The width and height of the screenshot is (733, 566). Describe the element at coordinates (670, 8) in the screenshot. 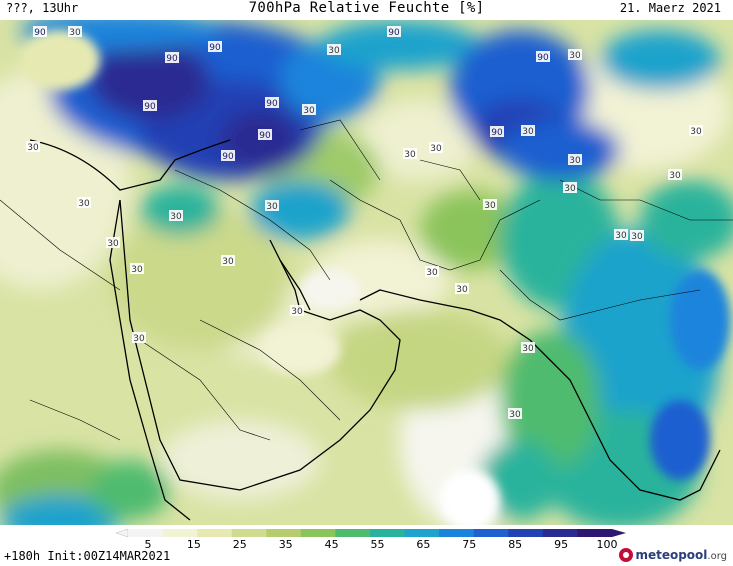

I see `valid-date-label: 21. Maerz 2021` at that location.